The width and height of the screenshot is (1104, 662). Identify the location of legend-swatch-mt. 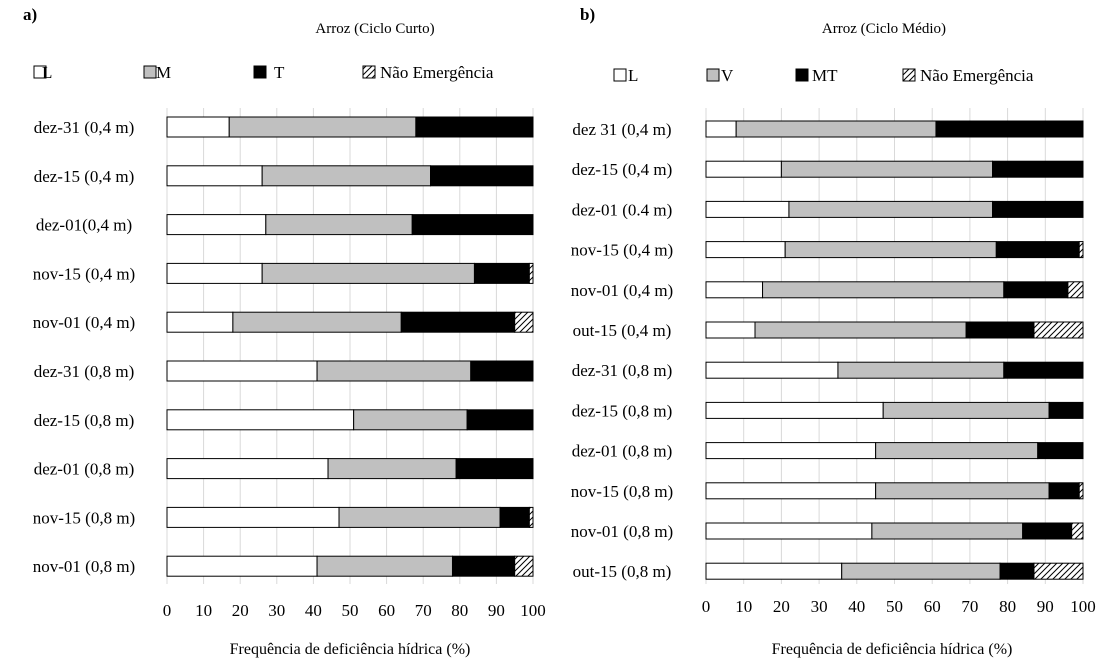
(802, 75).